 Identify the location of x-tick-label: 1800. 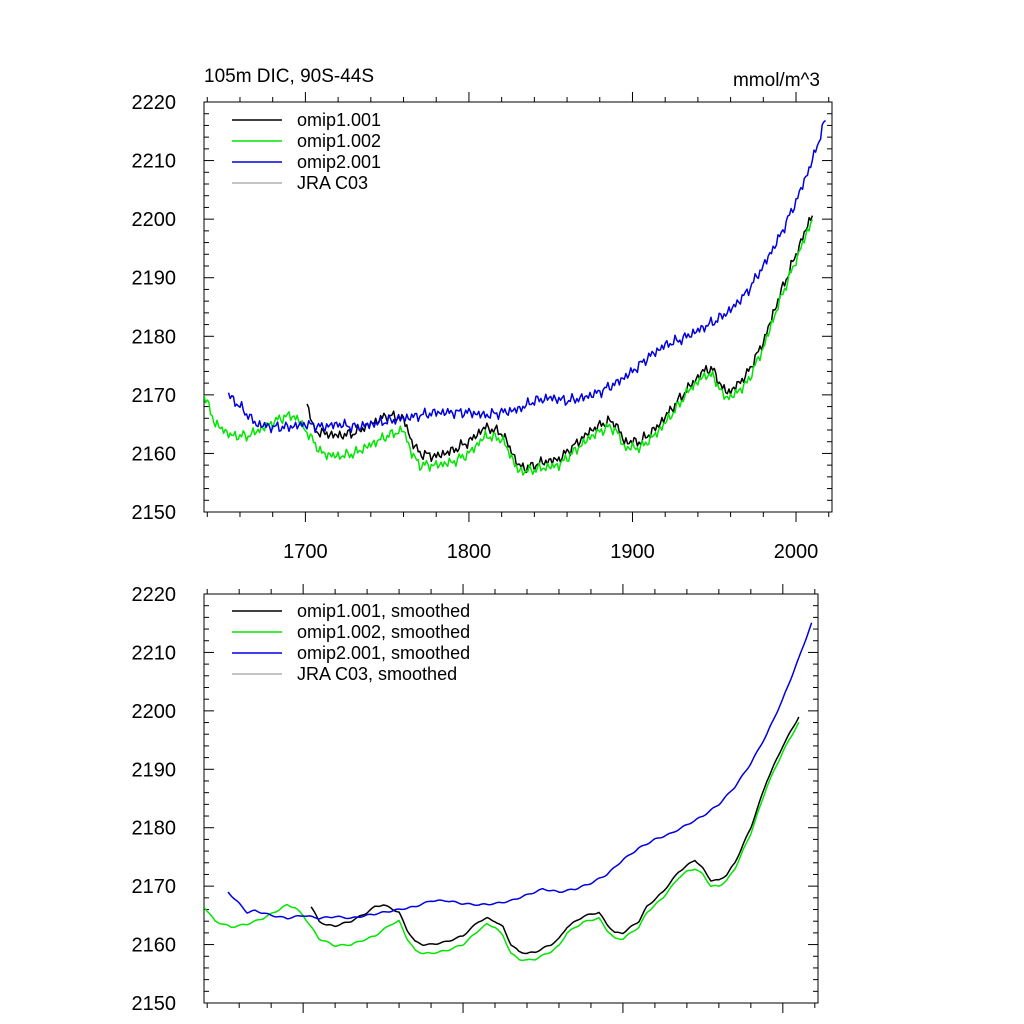
(469, 552).